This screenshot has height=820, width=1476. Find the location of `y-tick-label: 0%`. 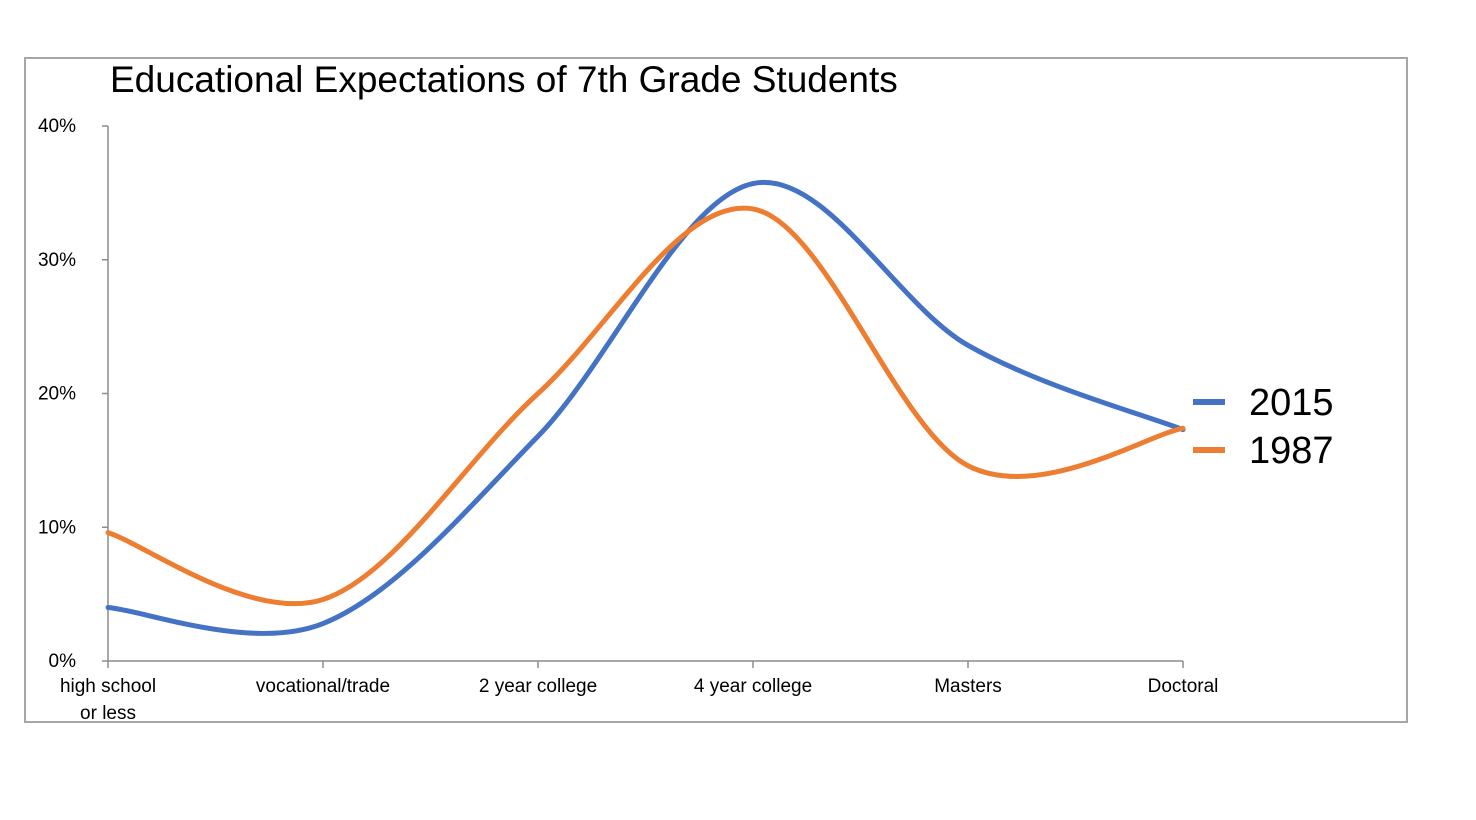

y-tick-label: 0% is located at coordinates (63, 661).